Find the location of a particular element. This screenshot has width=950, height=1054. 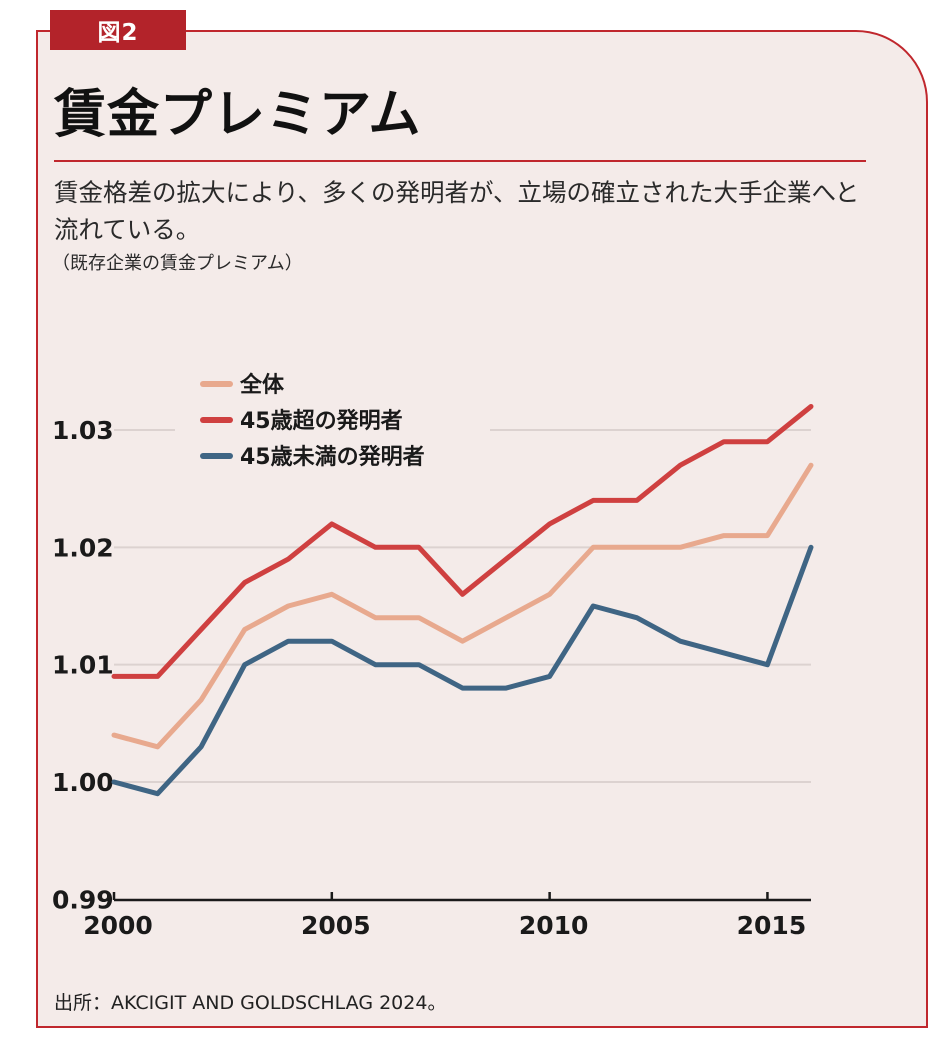

x-tick-label: 2000 is located at coordinates (118, 925).